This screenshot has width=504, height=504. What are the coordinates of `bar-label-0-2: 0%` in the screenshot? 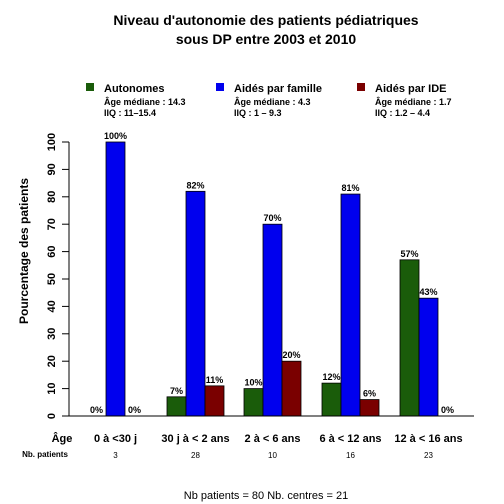 It's located at (134, 410).